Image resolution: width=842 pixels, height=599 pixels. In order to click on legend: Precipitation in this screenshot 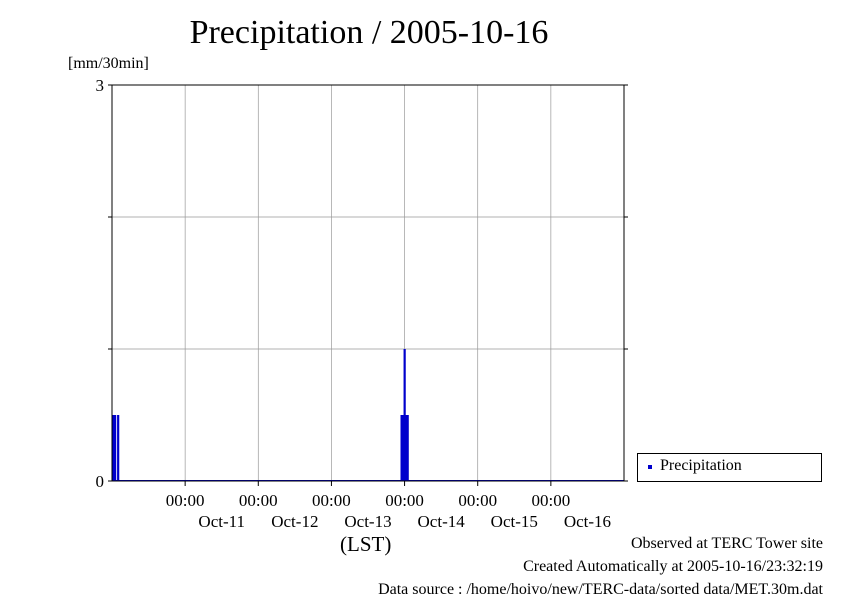, I will do `click(729, 467)`.